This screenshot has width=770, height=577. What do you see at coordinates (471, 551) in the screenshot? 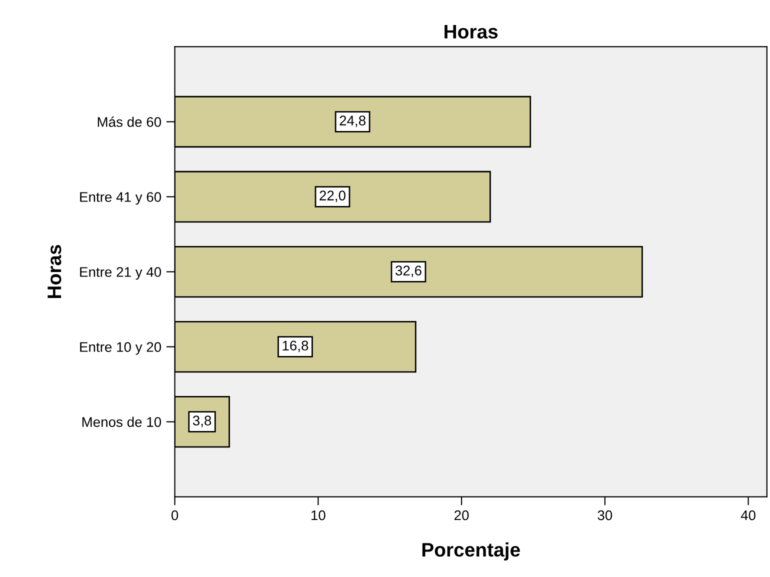
I see `x-axis-title: Porcentaje` at bounding box center [471, 551].